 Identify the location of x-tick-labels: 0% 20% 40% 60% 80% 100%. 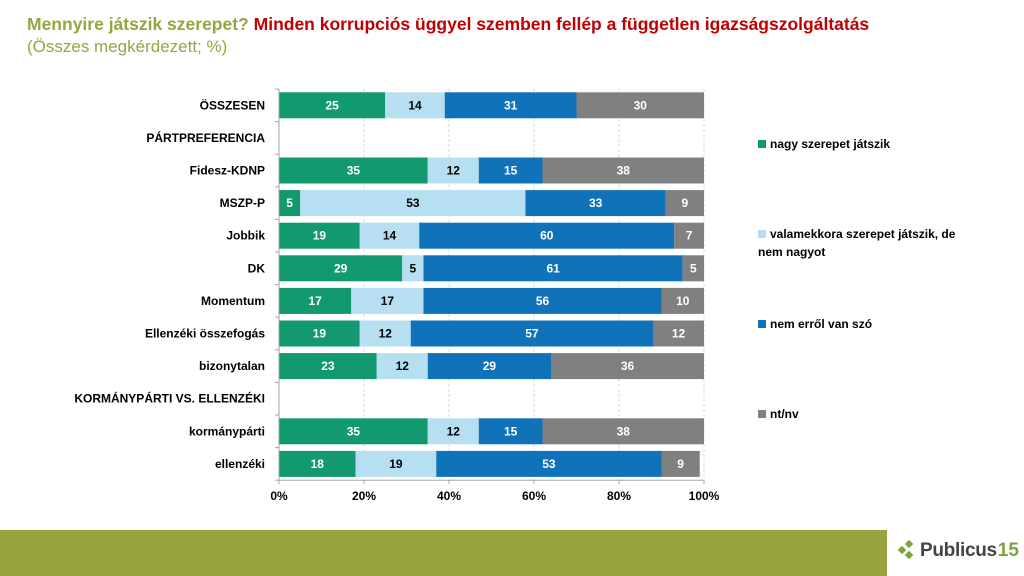
(494, 496).